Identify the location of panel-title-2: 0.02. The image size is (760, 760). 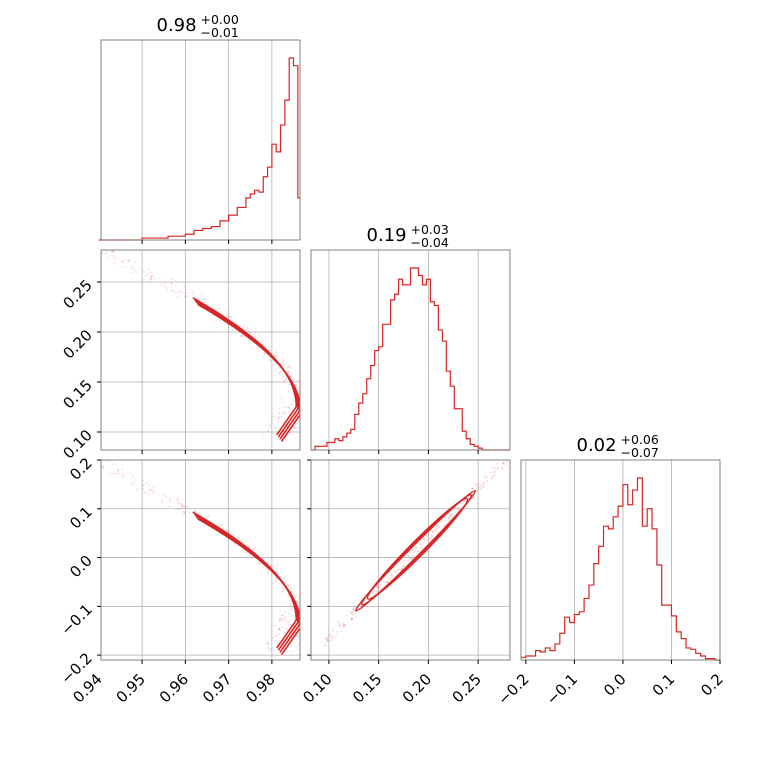
(597, 445).